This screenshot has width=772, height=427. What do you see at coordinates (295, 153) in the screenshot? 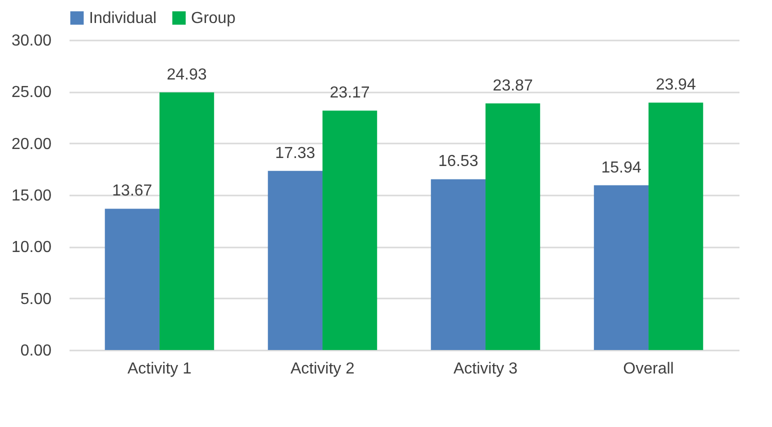
I see `data-label: 17.33` at bounding box center [295, 153].